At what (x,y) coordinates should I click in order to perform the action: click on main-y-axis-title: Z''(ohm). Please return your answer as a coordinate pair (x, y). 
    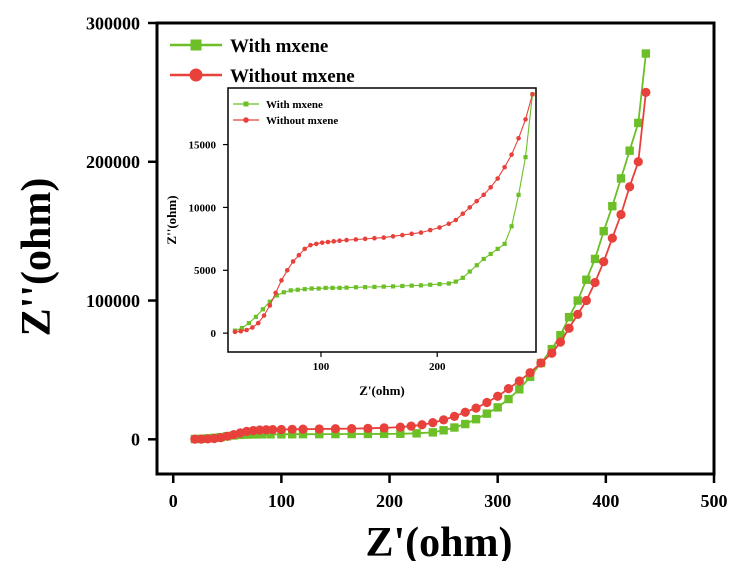
    Looking at the image, I should click on (37, 257).